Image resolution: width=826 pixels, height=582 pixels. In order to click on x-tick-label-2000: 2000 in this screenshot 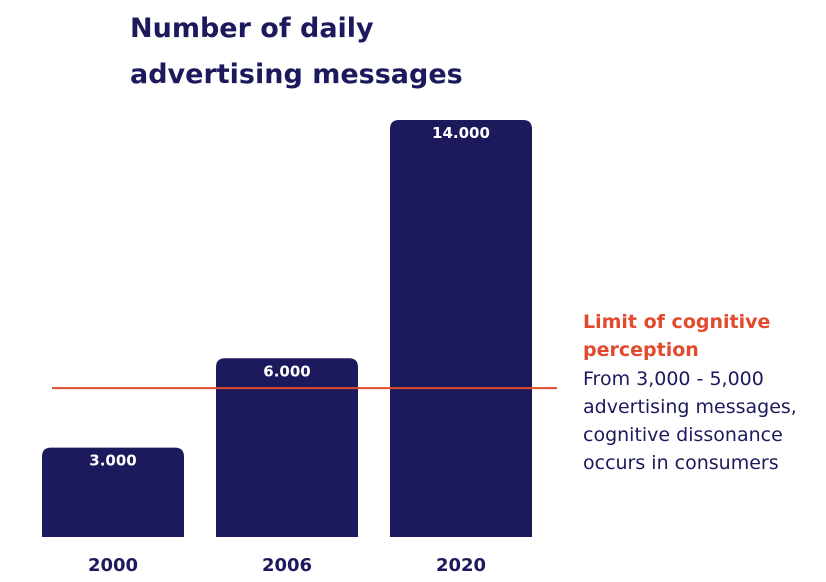, I will do `click(113, 565)`.